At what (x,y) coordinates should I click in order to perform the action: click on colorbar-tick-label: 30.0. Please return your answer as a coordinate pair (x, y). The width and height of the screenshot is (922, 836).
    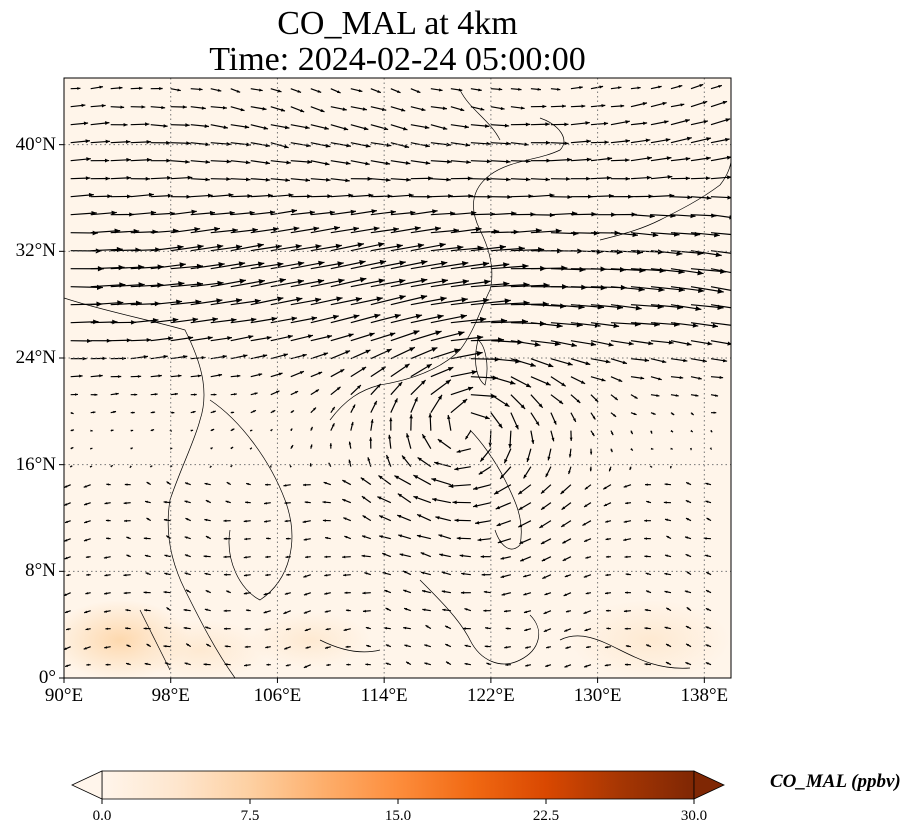
    Looking at the image, I should click on (694, 816).